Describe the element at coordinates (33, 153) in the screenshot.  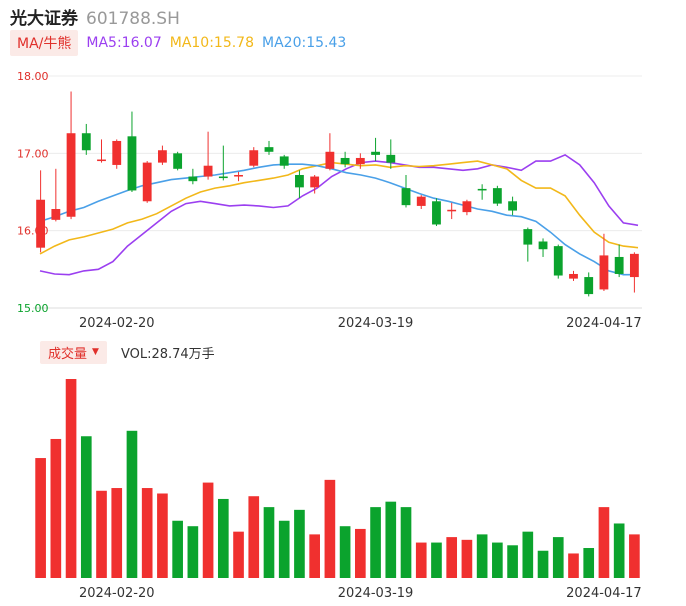
I see `y-tick-label: 17.00` at that location.